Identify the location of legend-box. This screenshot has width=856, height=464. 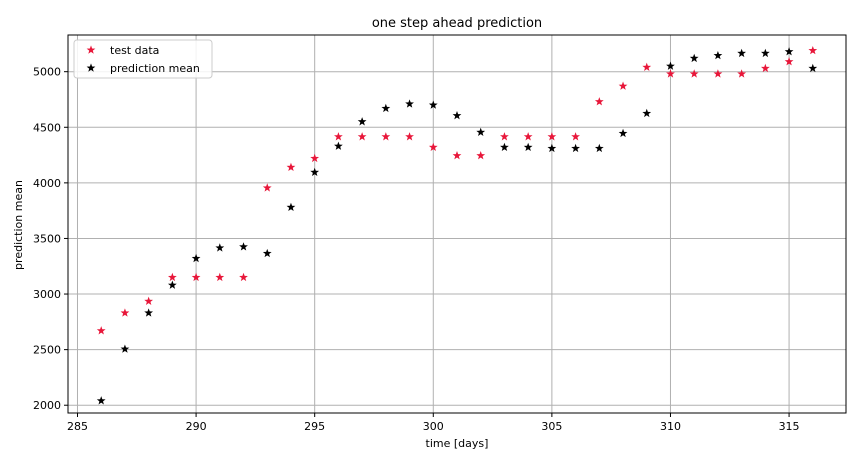
(143, 59).